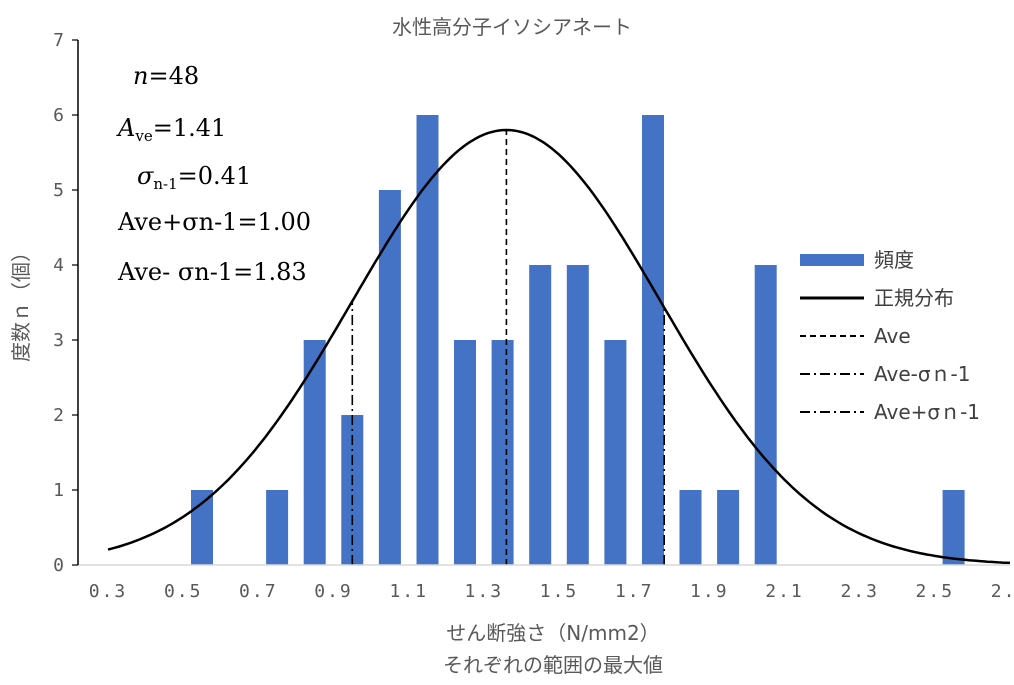 This screenshot has width=1014, height=685. What do you see at coordinates (927, 412) in the screenshot?
I see `legend-label-Ave+σｎ-1: Ave+σｎ-1` at bounding box center [927, 412].